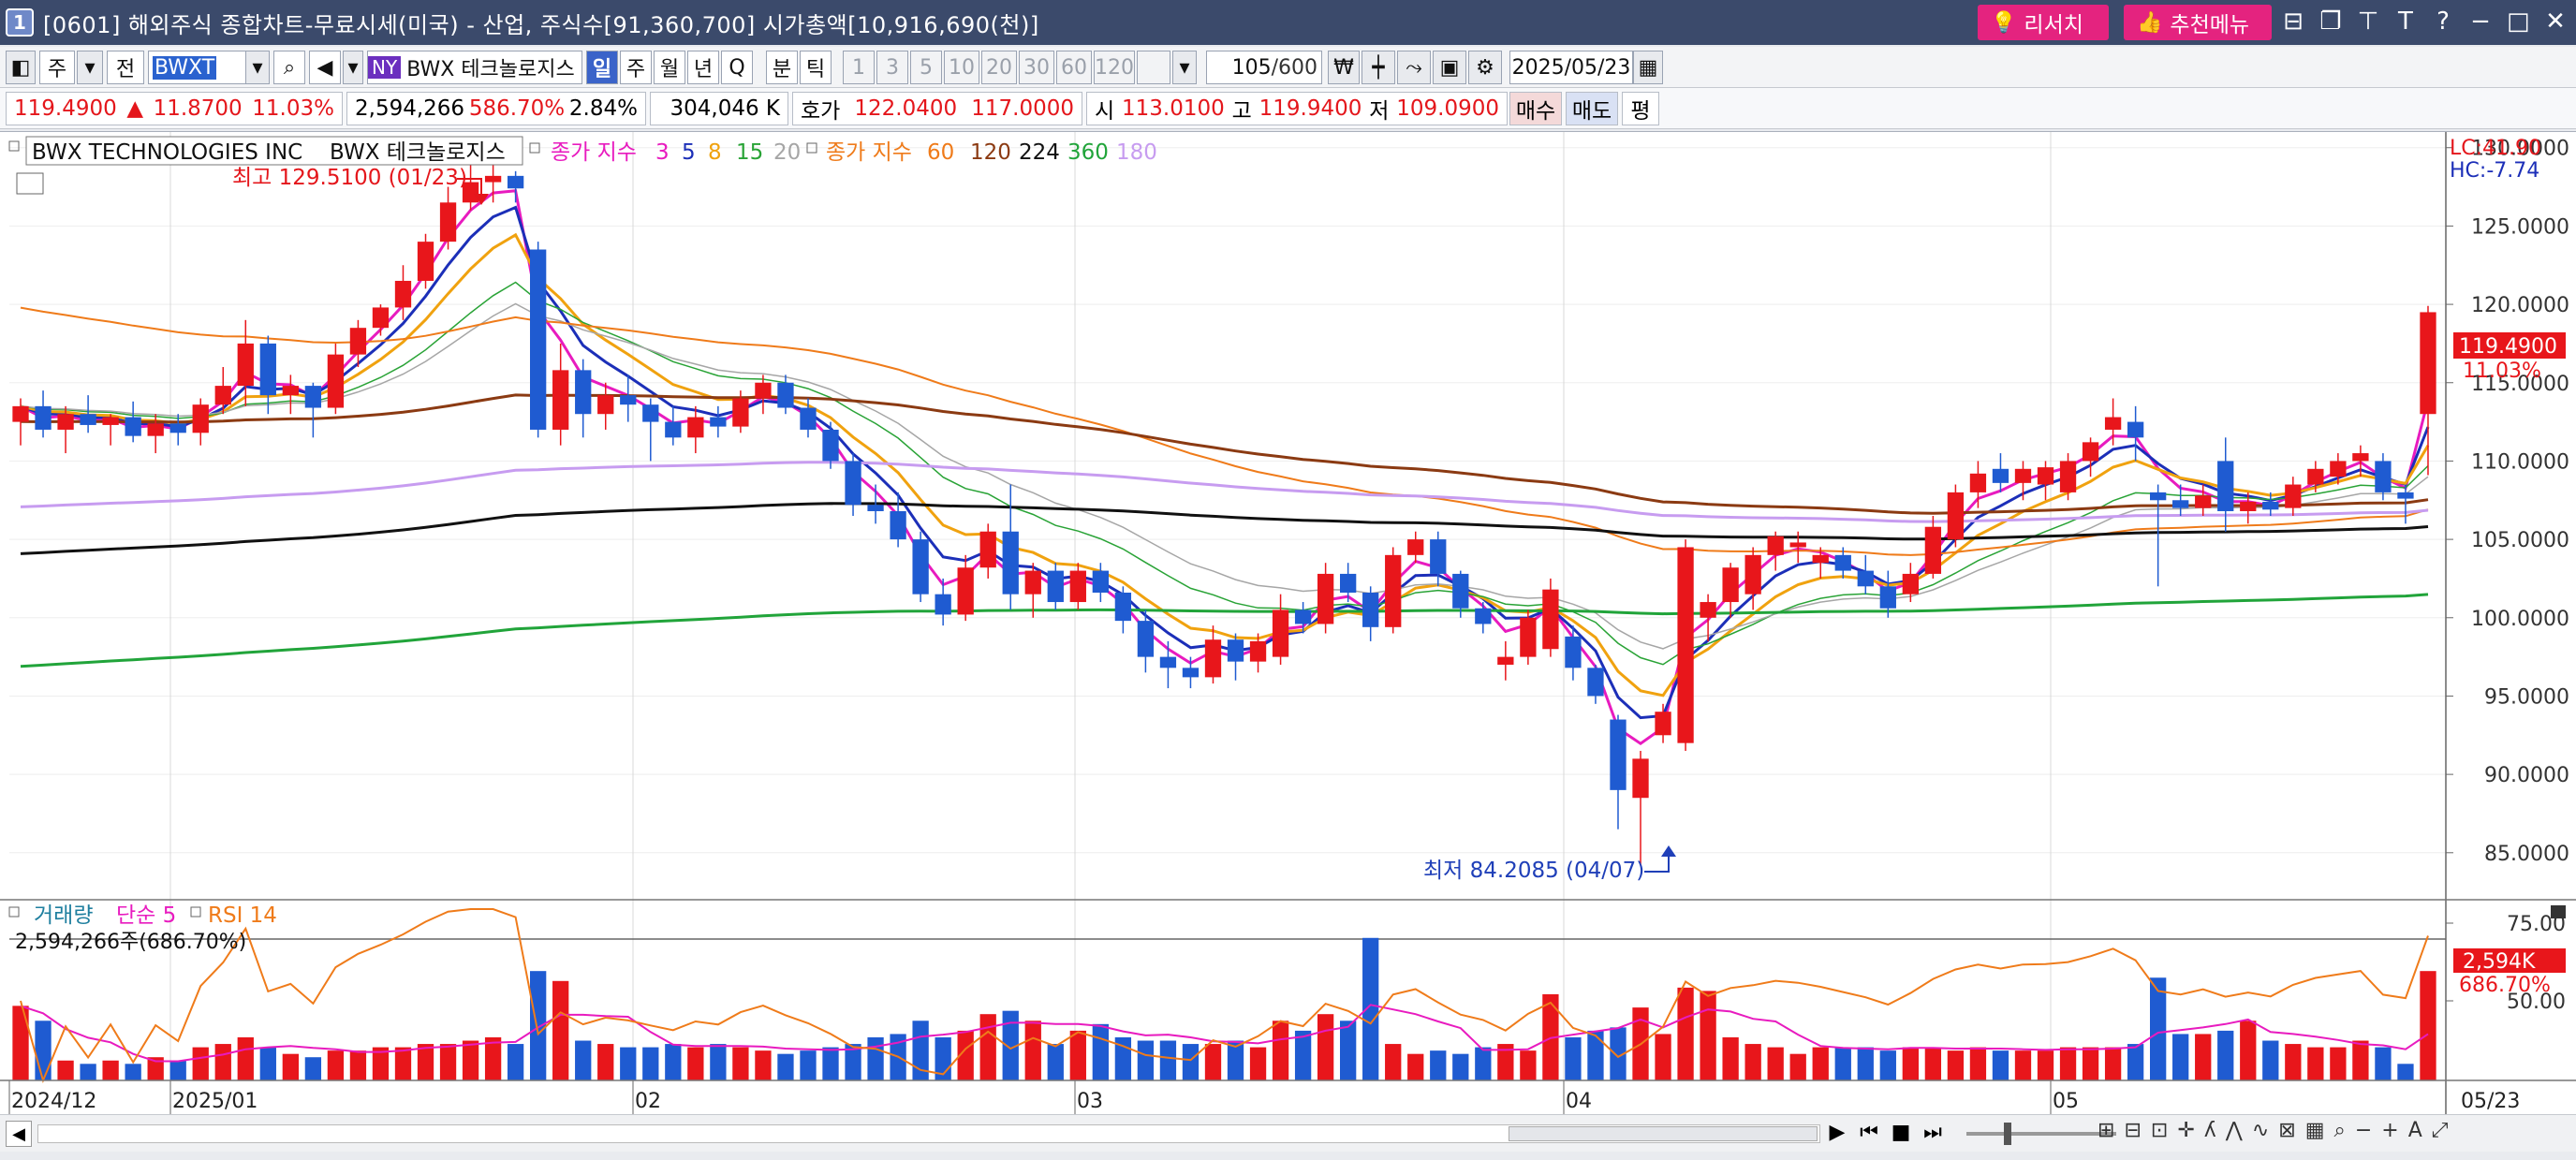 The height and width of the screenshot is (1160, 2576). Describe the element at coordinates (2443, 21) in the screenshot. I see `help-icon: ?` at that location.